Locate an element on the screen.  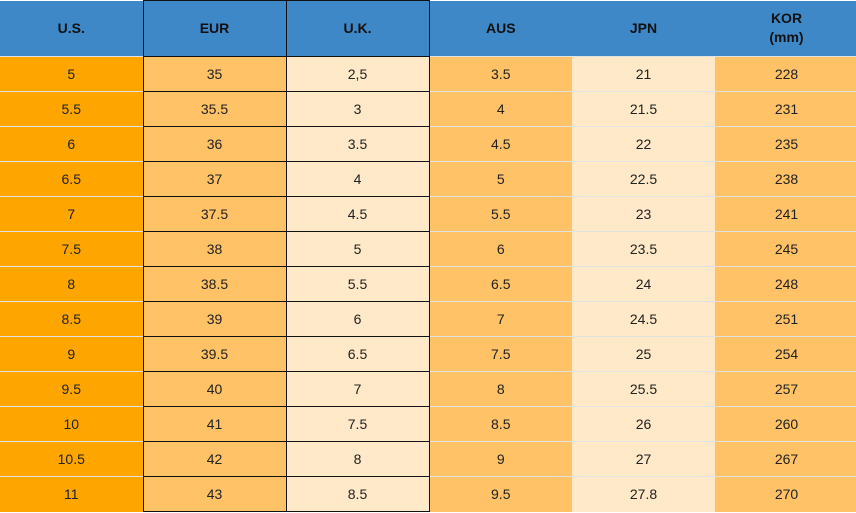
cell-jpn: 23.5 is located at coordinates (643, 249).